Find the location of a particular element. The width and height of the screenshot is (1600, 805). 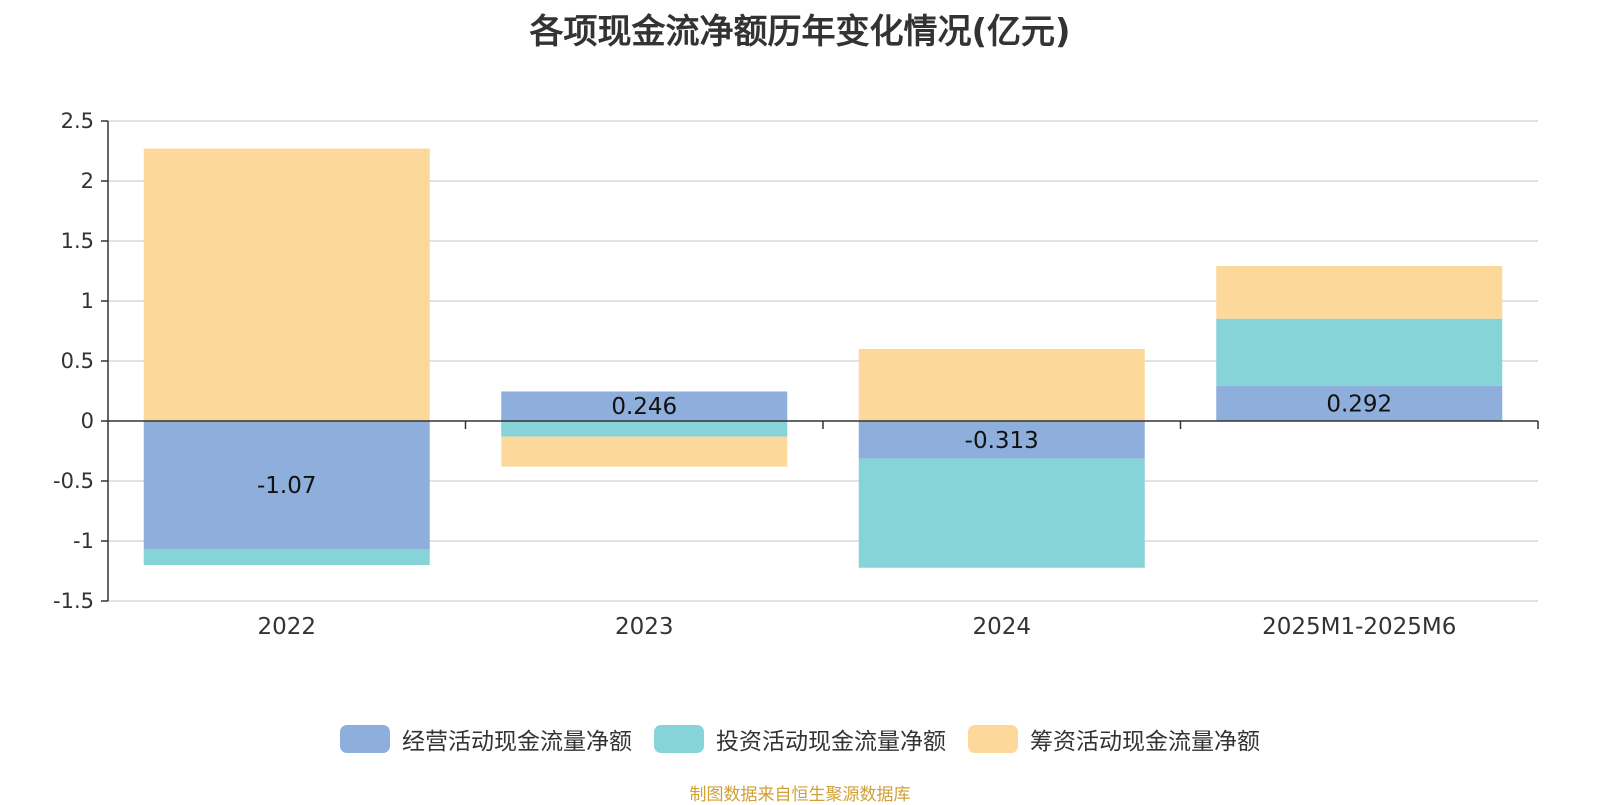

legend-label-investing: 投资活动现金流量净额 is located at coordinates (831, 742).